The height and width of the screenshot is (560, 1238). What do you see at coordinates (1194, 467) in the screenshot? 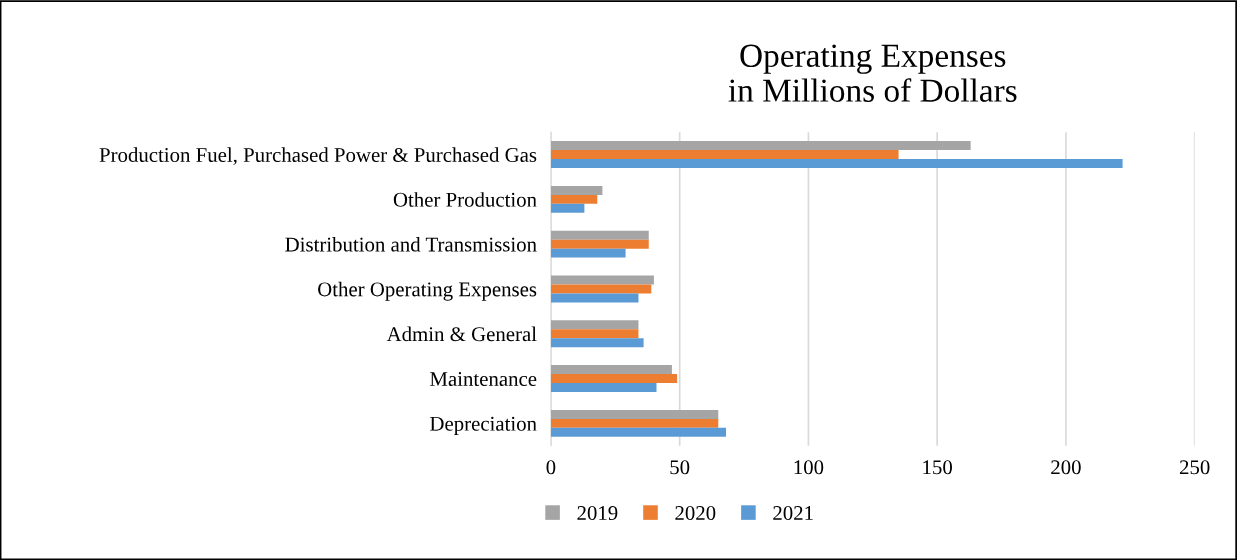
I see `x-tick-label: 250` at bounding box center [1194, 467].